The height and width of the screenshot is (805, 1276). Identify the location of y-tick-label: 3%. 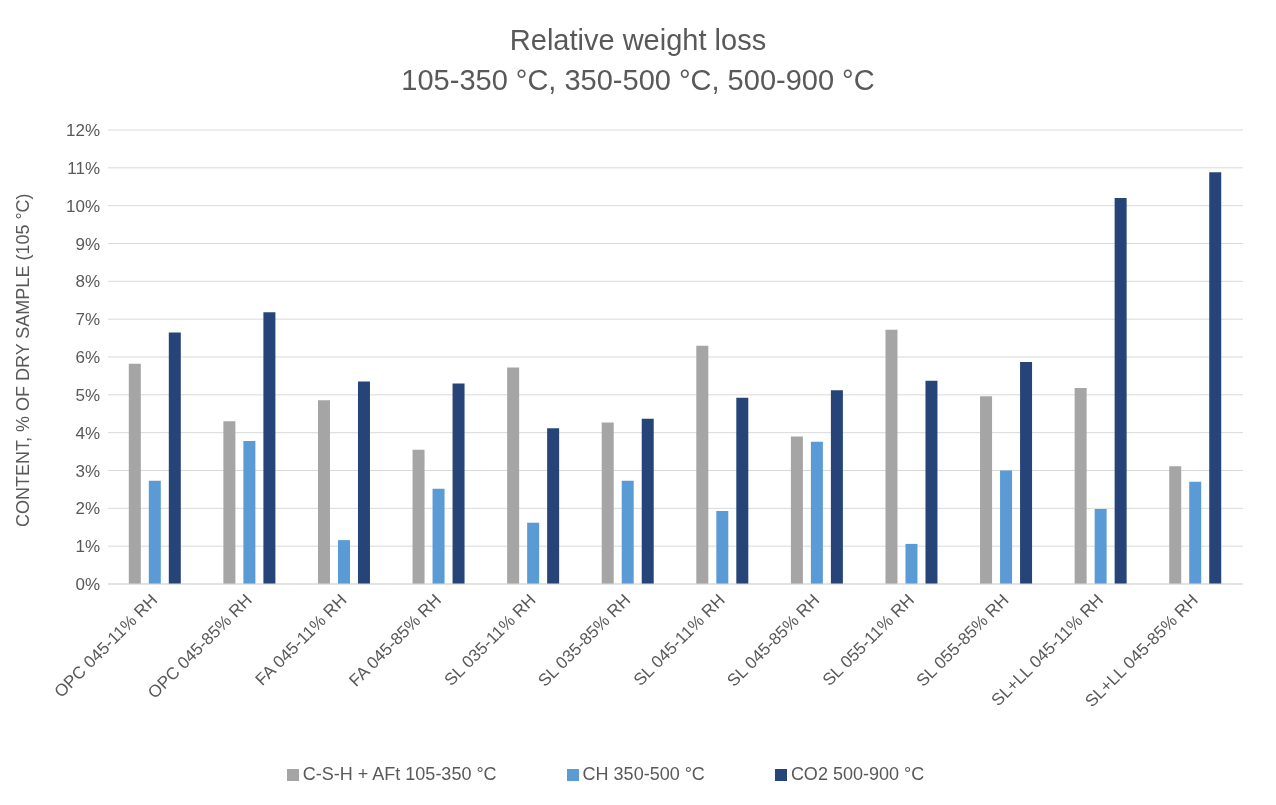
(87, 471).